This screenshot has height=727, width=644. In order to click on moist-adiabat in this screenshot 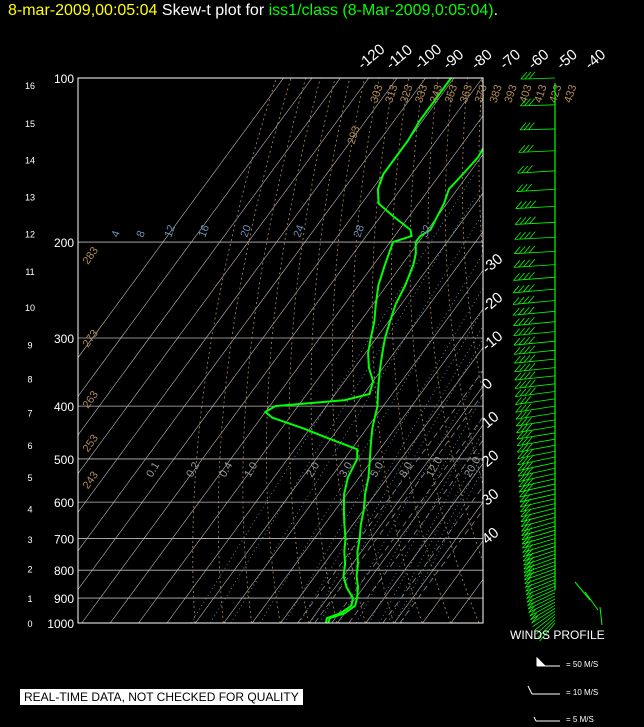, I will do `click(398, 508)`.